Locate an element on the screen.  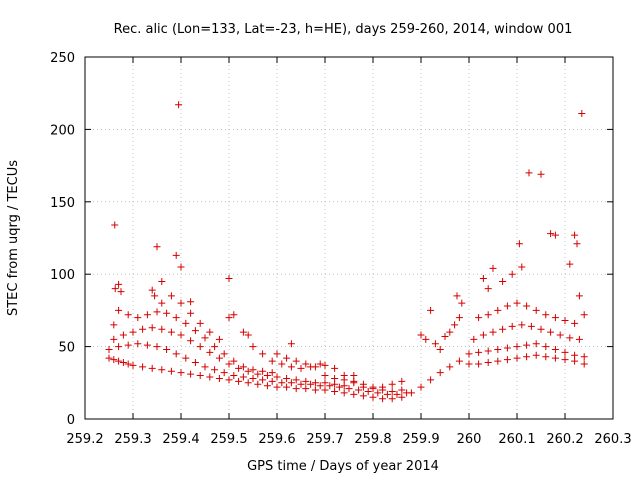
x-tick-label: 259.4 is located at coordinates (180, 439).